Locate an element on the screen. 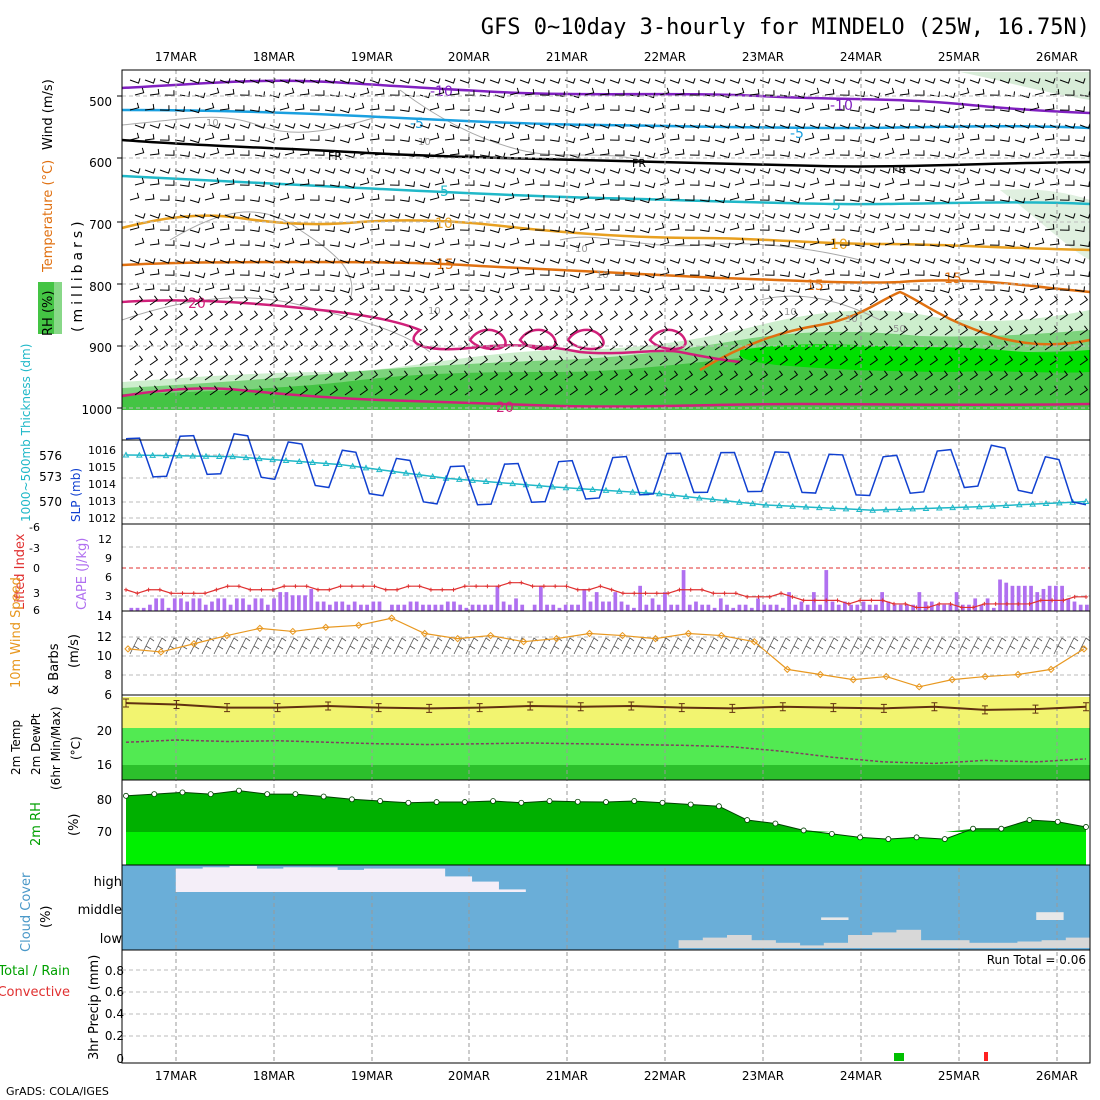 Image resolution: width=1100 pixels, height=1100 pixels. wind-speed-marker is located at coordinates (820, 674).